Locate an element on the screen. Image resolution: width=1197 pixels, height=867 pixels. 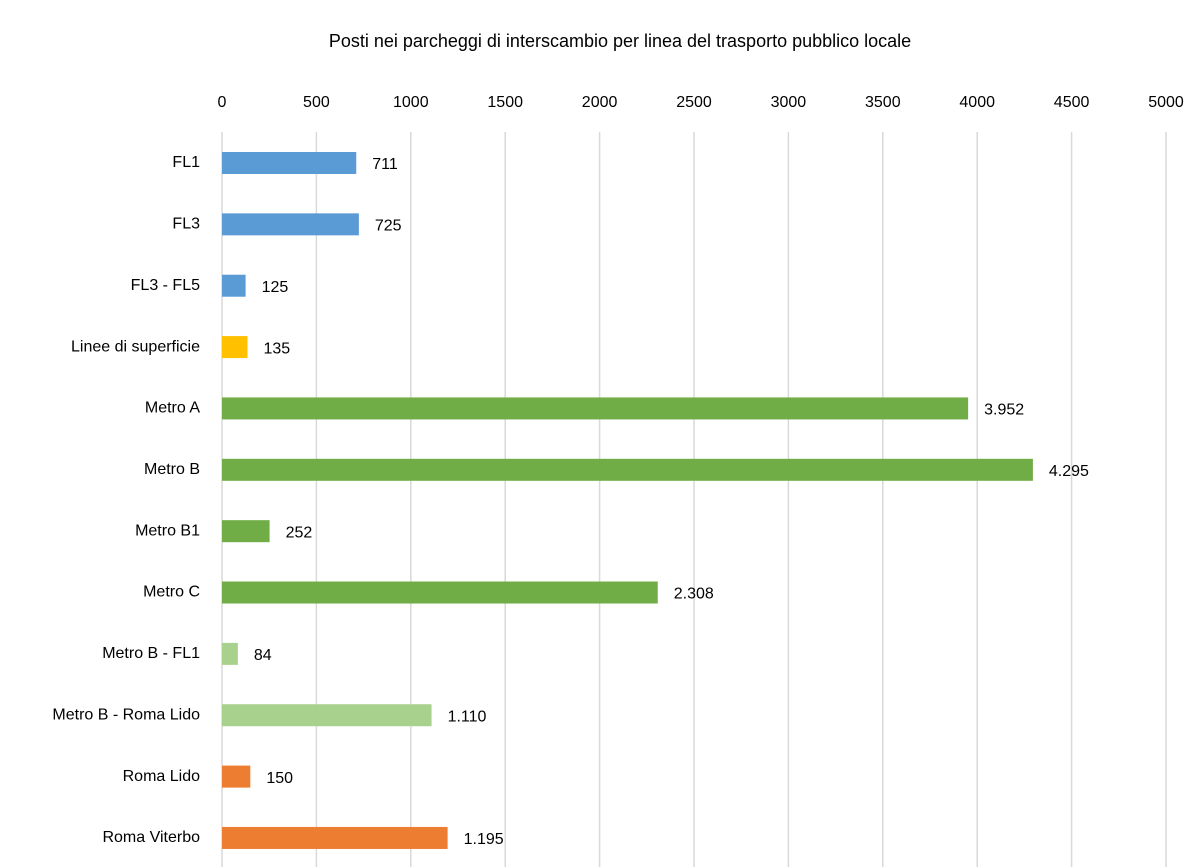
data-label: 4.295 is located at coordinates (1069, 471).